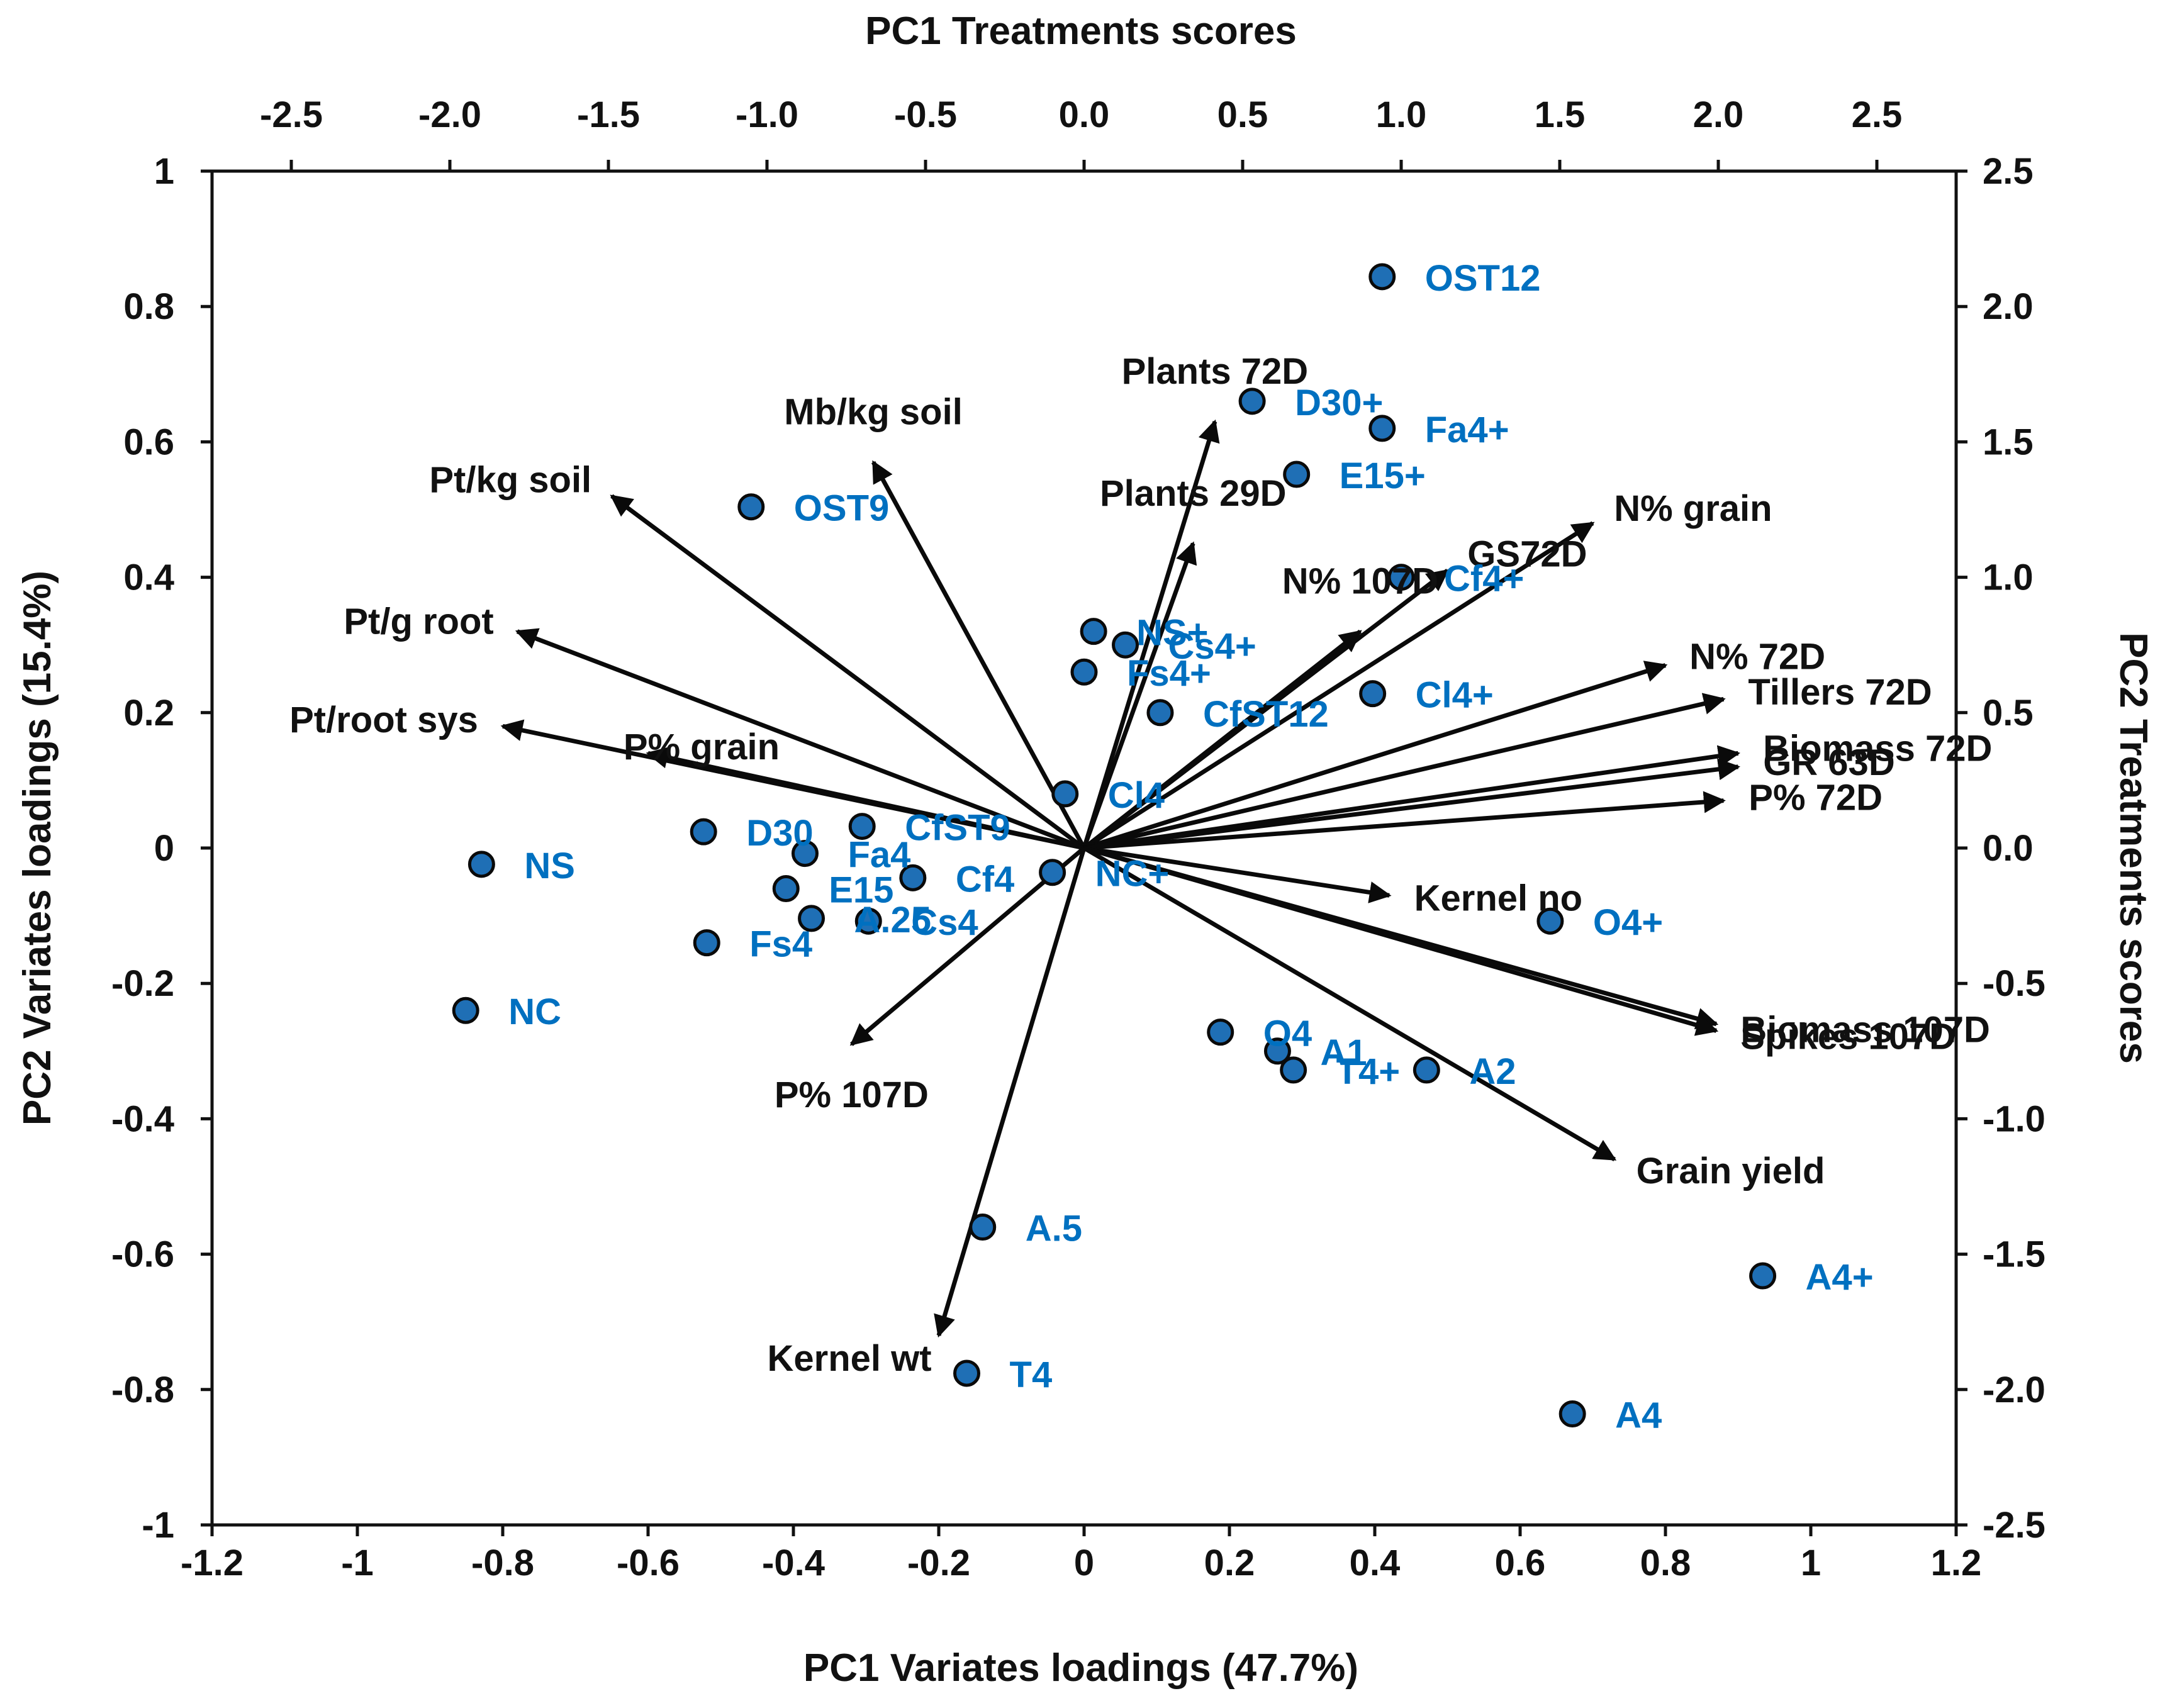 The height and width of the screenshot is (1708, 2160). I want to click on treatment-label: A.5, so click(1054, 1228).